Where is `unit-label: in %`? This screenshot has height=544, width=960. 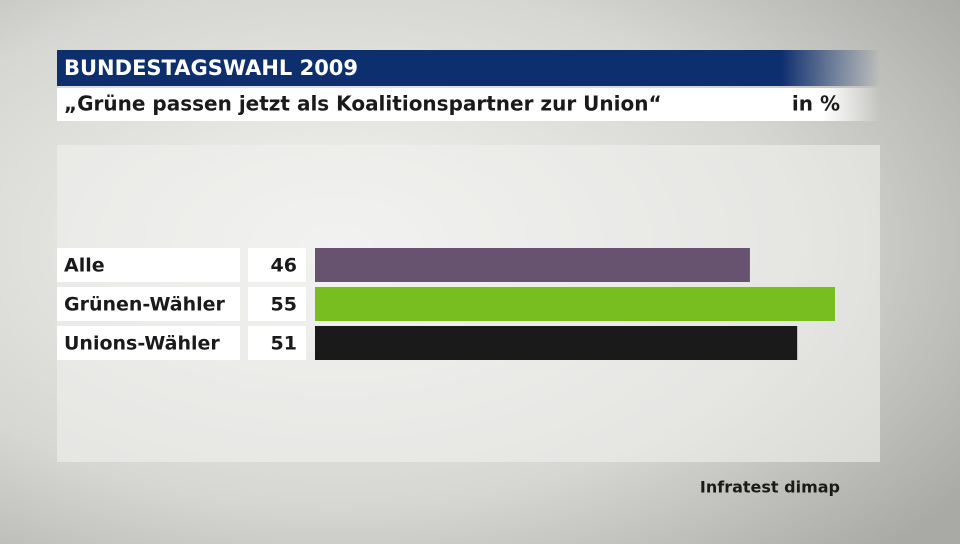
unit-label: in % is located at coordinates (816, 104).